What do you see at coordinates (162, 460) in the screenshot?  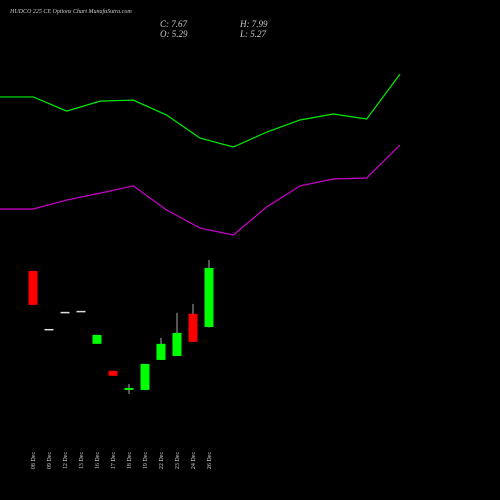 I see `x-tick-label: 22 Dec` at bounding box center [162, 460].